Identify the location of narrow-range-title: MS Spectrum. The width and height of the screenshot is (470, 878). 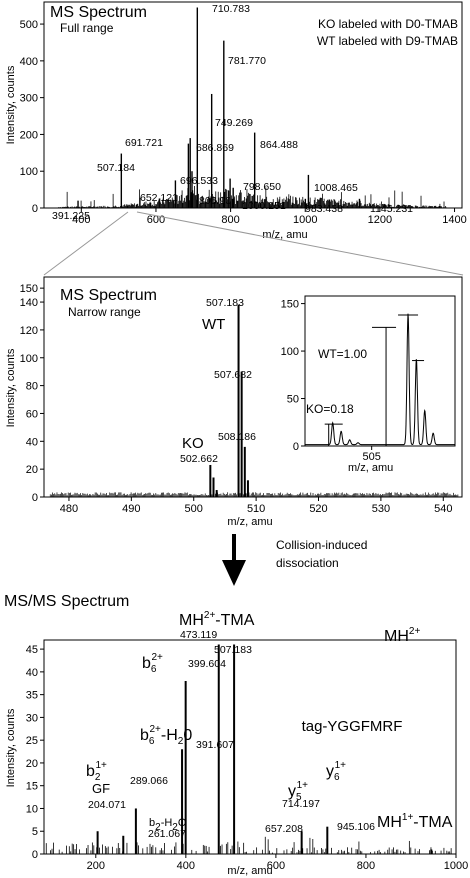
(108, 295).